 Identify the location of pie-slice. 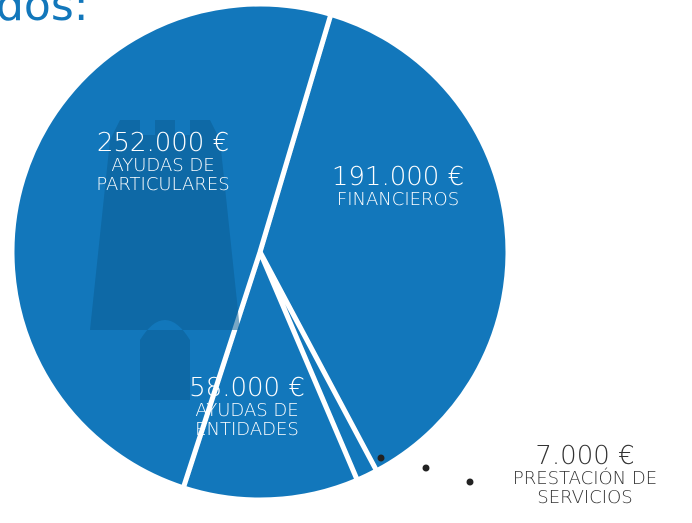
(270, 373).